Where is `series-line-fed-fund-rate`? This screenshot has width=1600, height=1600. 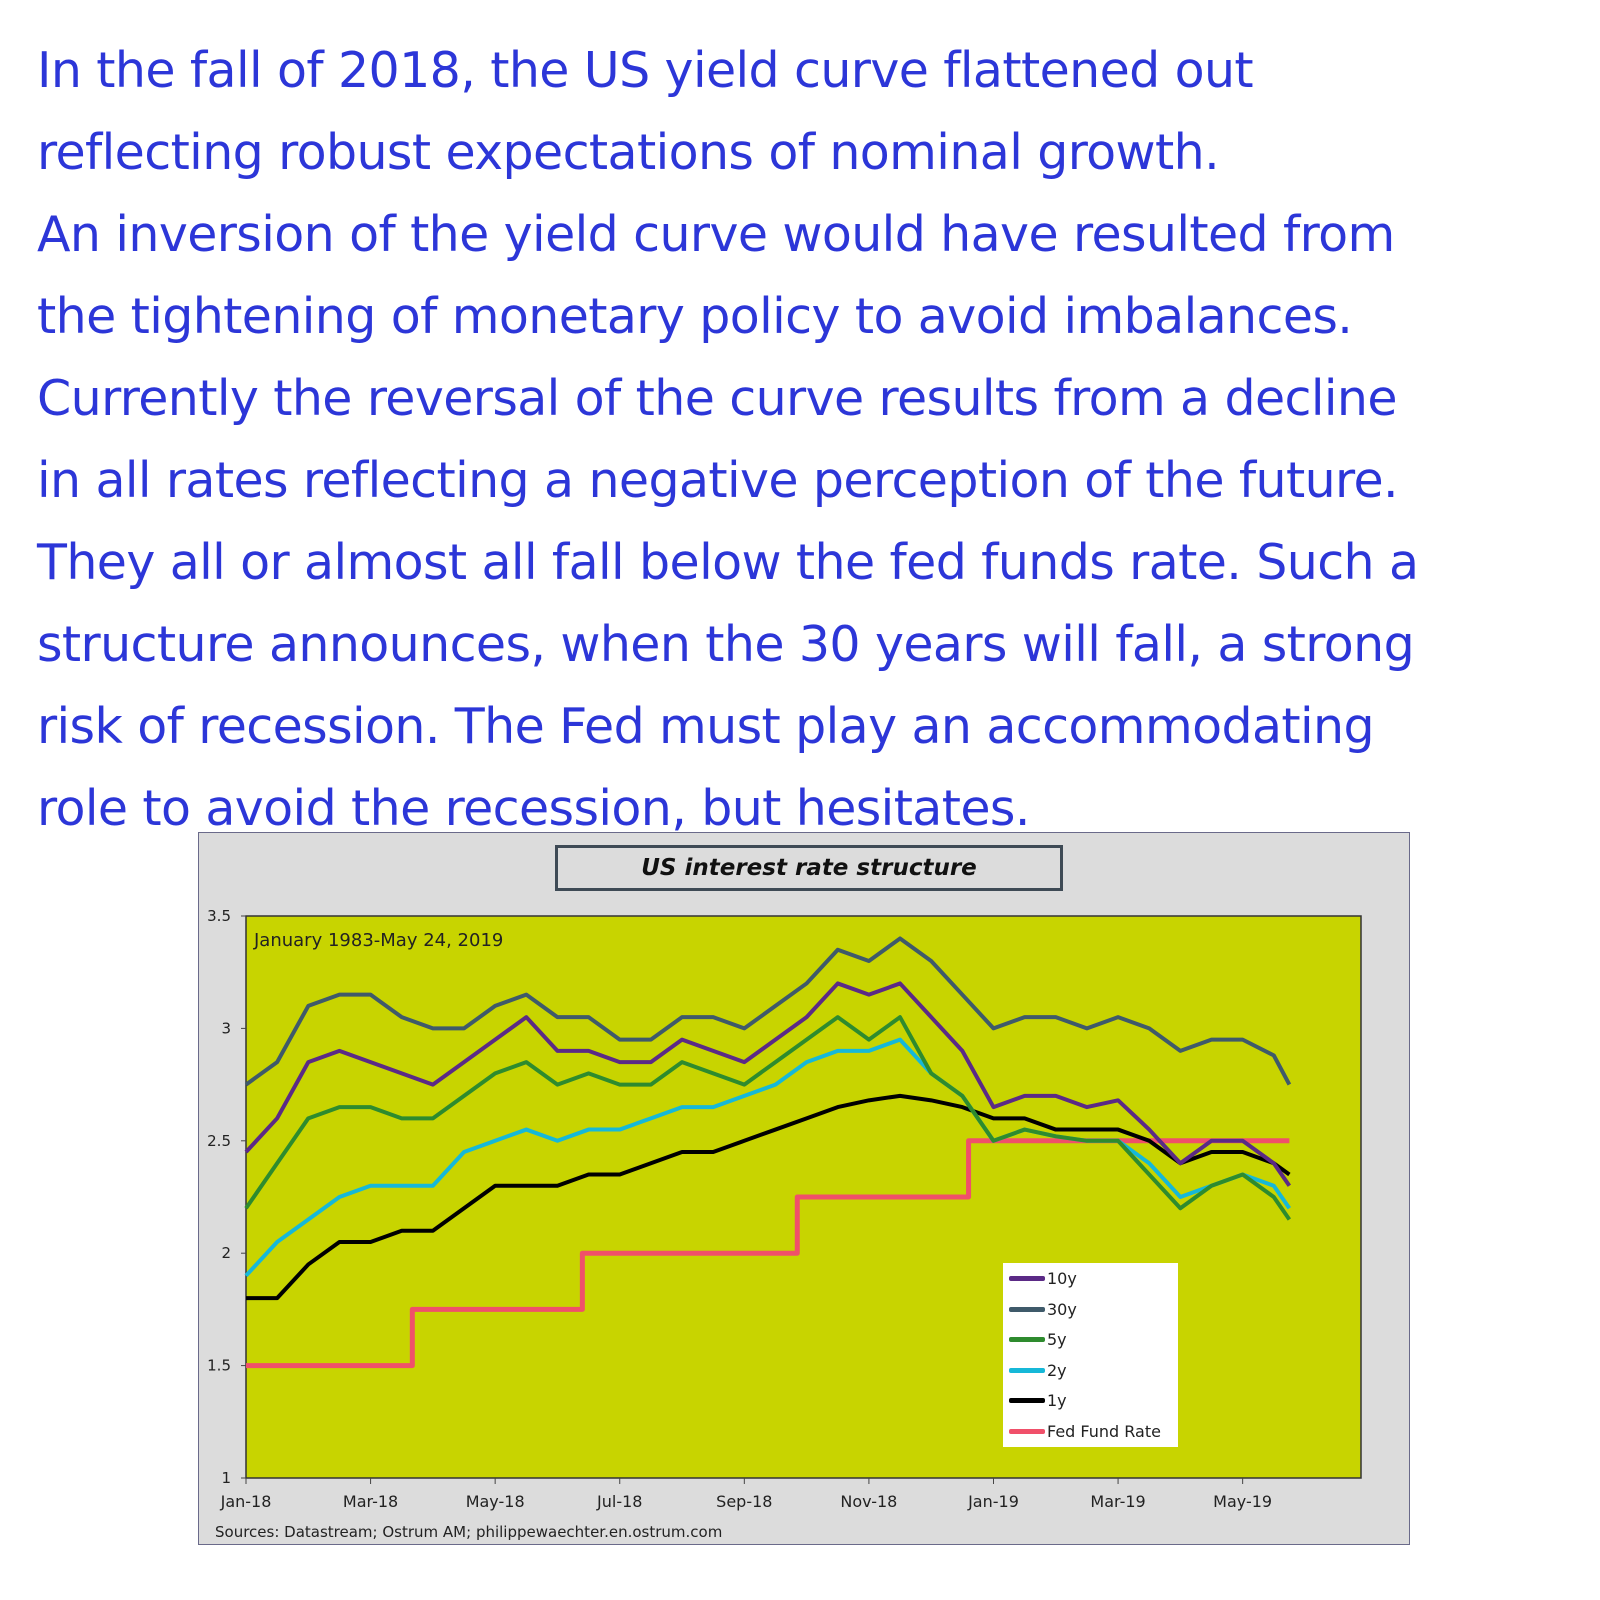
series-line-fed-fund-rate is located at coordinates (768, 1253).